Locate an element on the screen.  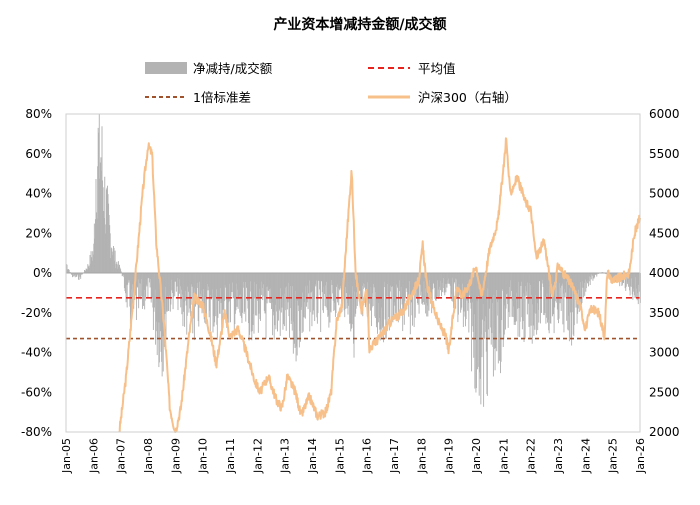
legend-label-hs300: 沪深300（右轴） is located at coordinates (467, 97).